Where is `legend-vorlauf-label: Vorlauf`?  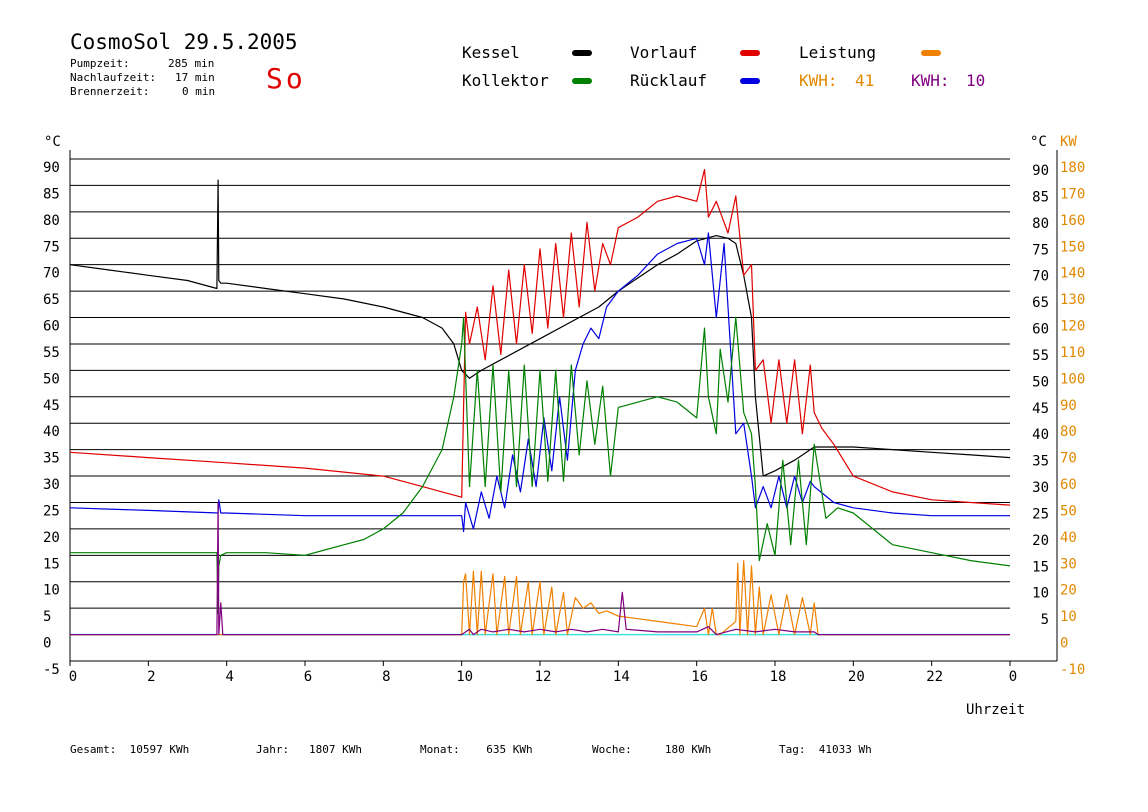 legend-vorlauf-label: Vorlauf is located at coordinates (664, 52).